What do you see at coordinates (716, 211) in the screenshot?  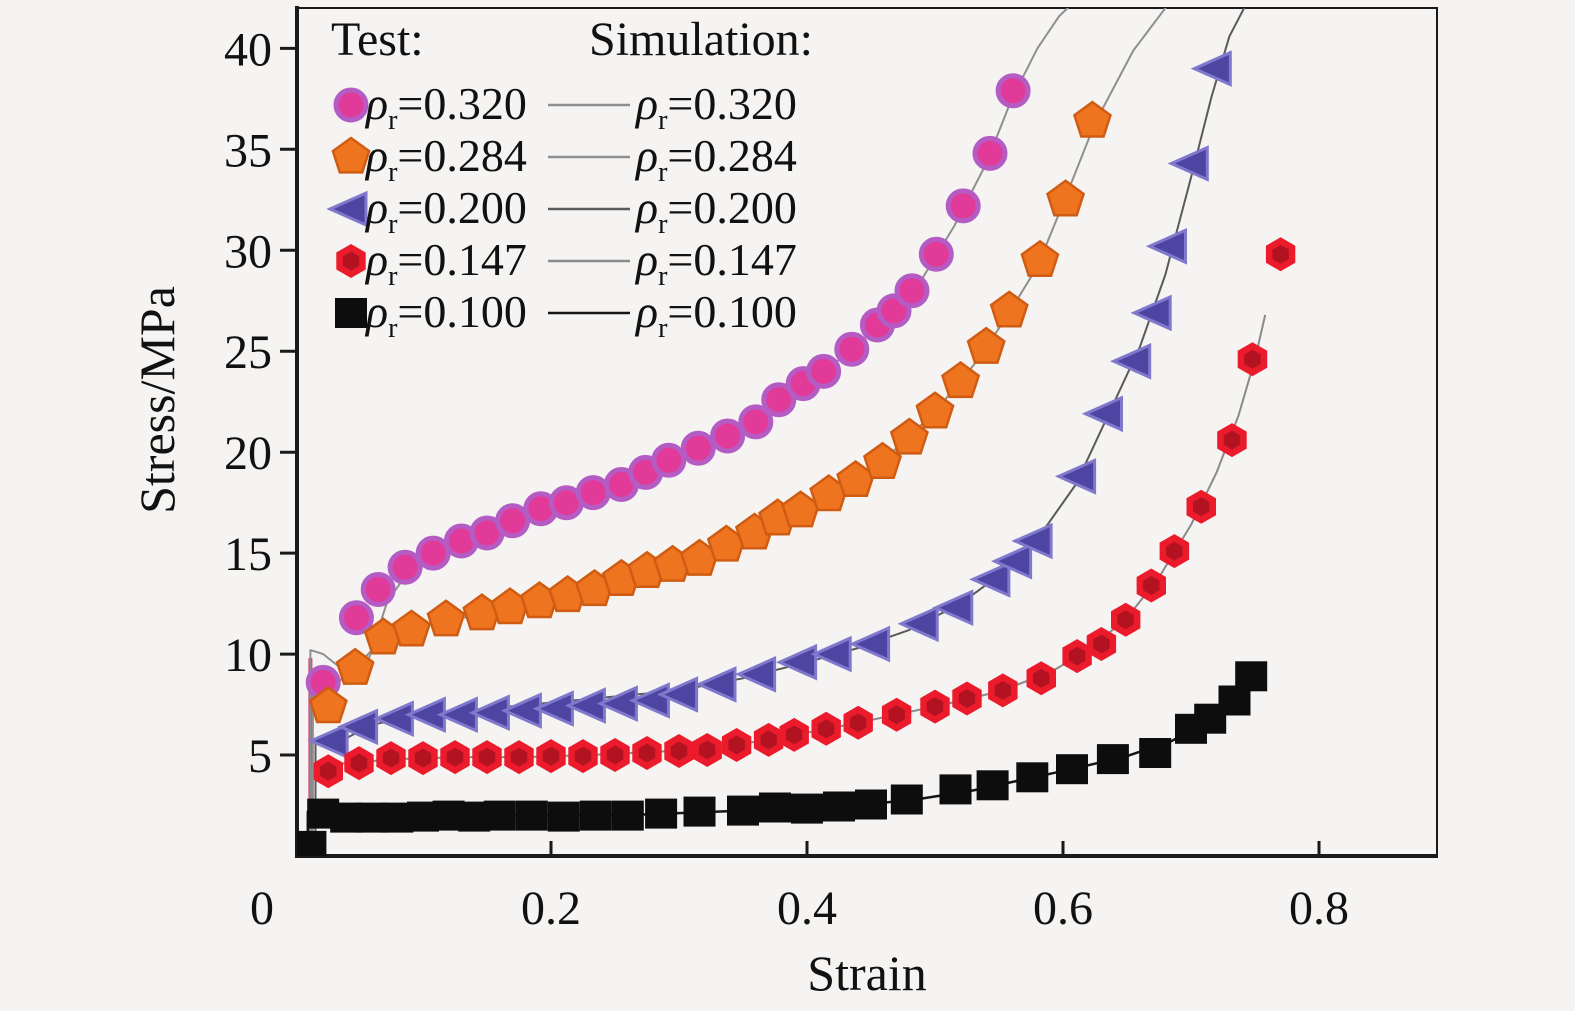 I see `legend-sim-label-0200: ρr=0.200` at bounding box center [716, 211].